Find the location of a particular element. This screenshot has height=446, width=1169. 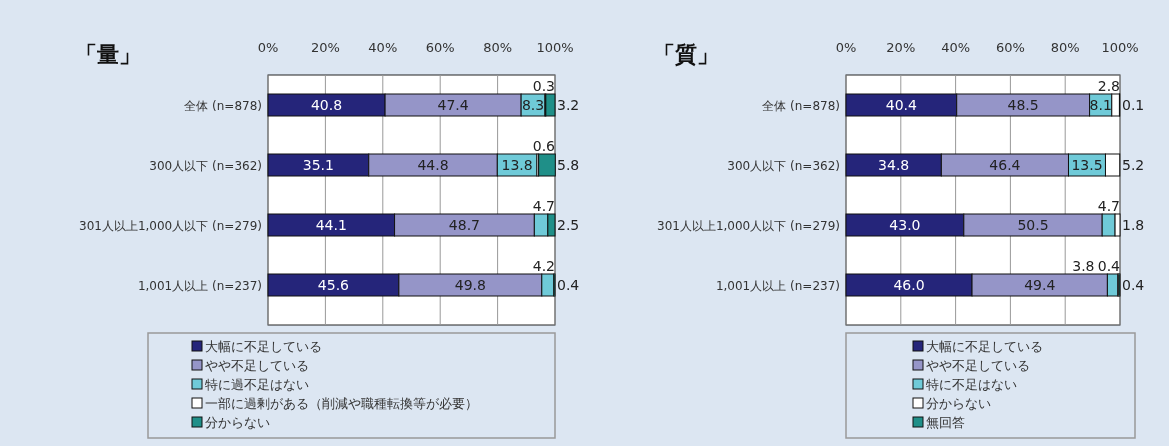

data-label: 13.5 is located at coordinates (1087, 165).